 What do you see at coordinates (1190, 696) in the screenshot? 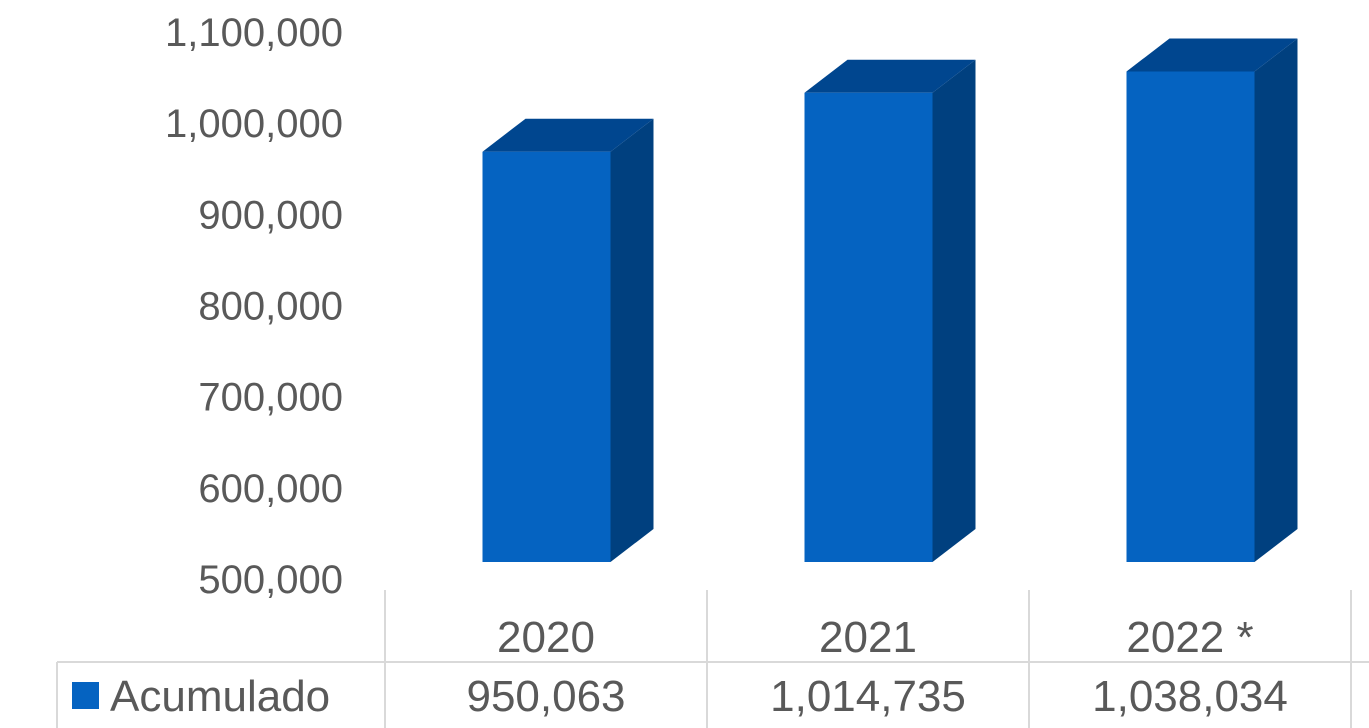
I see `value-label: 1,038,034` at bounding box center [1190, 696].